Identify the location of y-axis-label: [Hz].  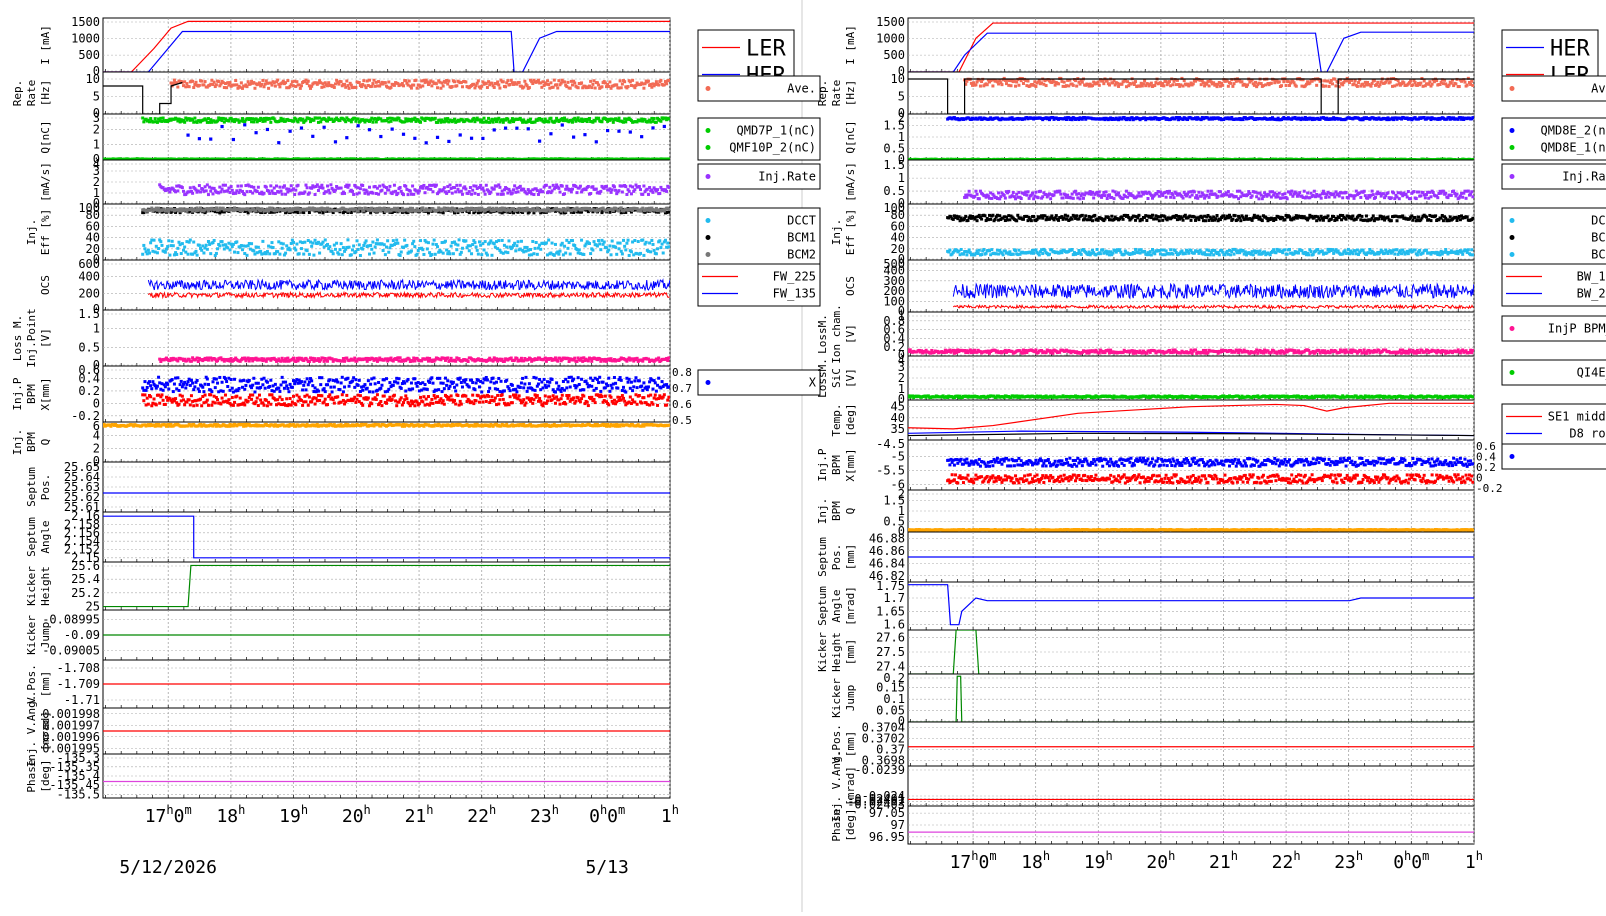
(45, 93).